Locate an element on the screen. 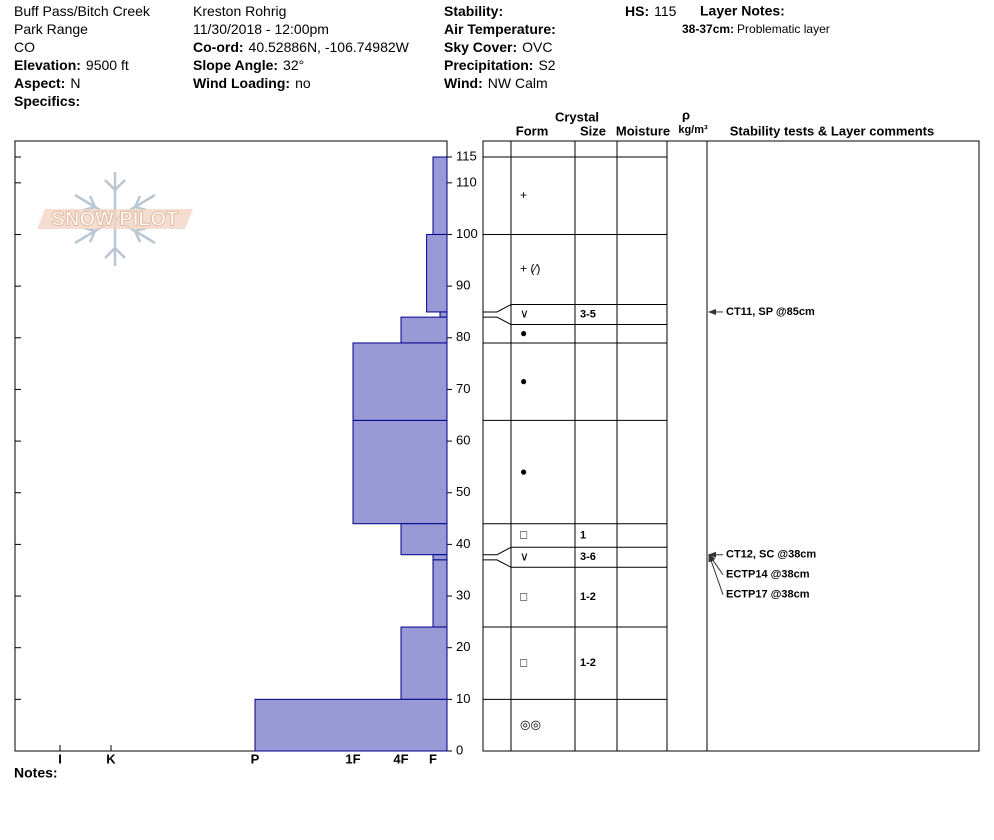  column-header: Stability tests & Layer comments is located at coordinates (832, 130).